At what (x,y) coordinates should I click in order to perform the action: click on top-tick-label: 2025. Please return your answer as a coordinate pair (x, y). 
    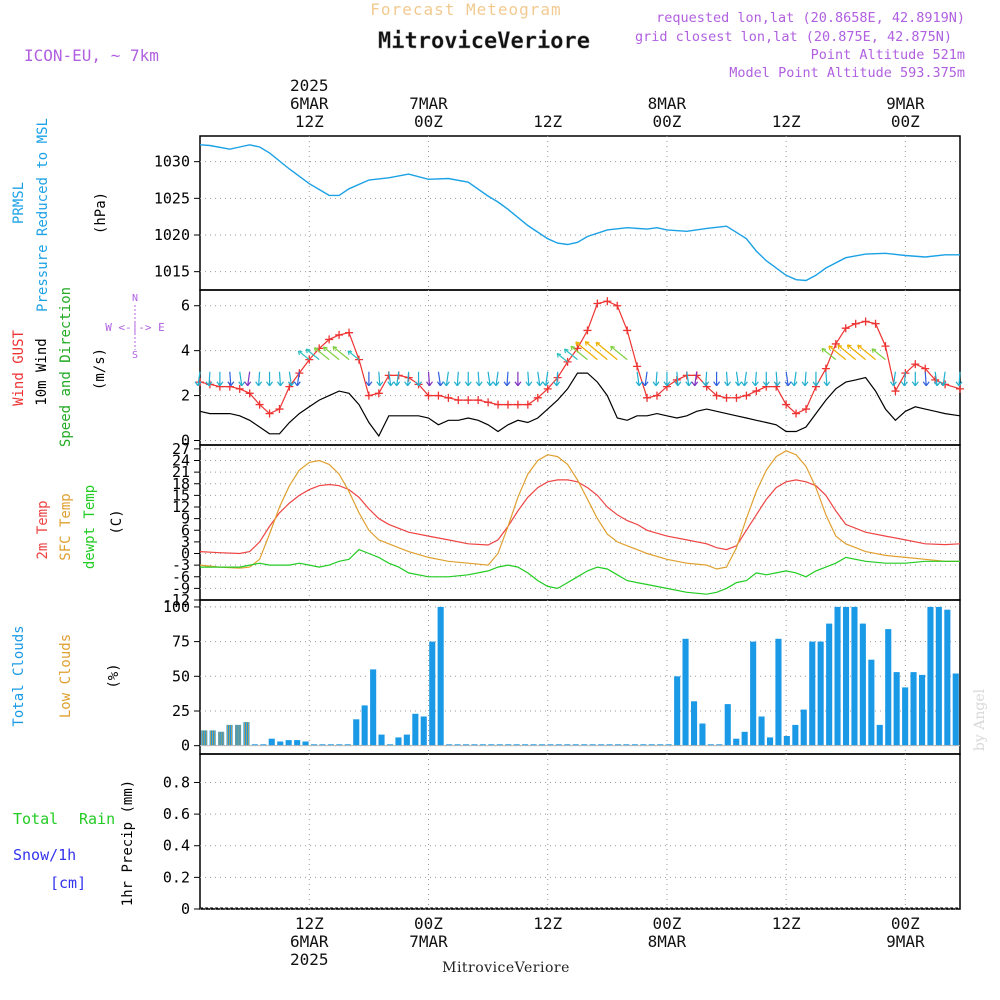
    Looking at the image, I should click on (309, 85).